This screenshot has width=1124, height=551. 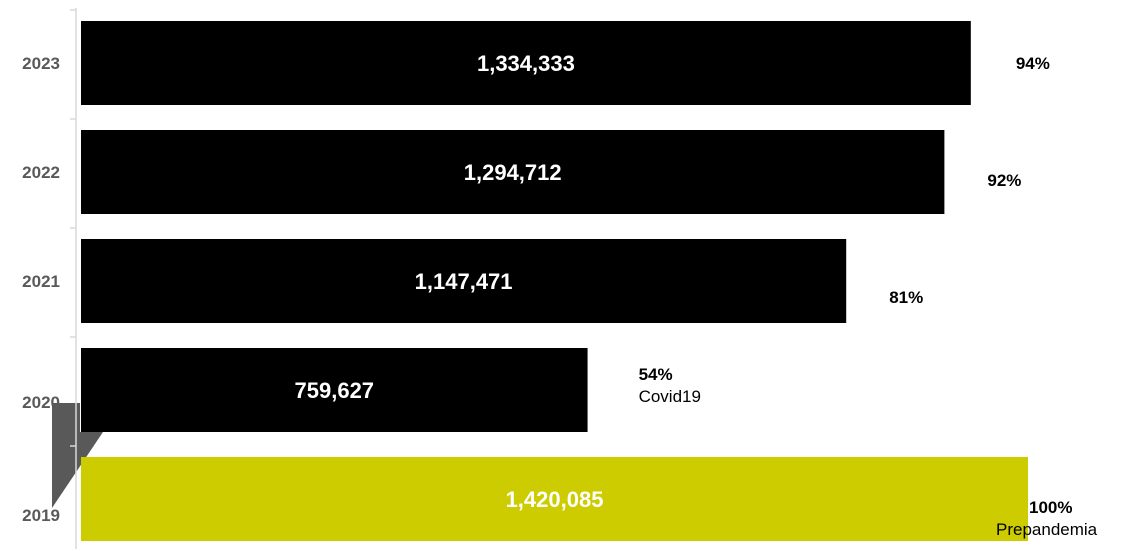 What do you see at coordinates (41, 172) in the screenshot?
I see `category-label: 2022` at bounding box center [41, 172].